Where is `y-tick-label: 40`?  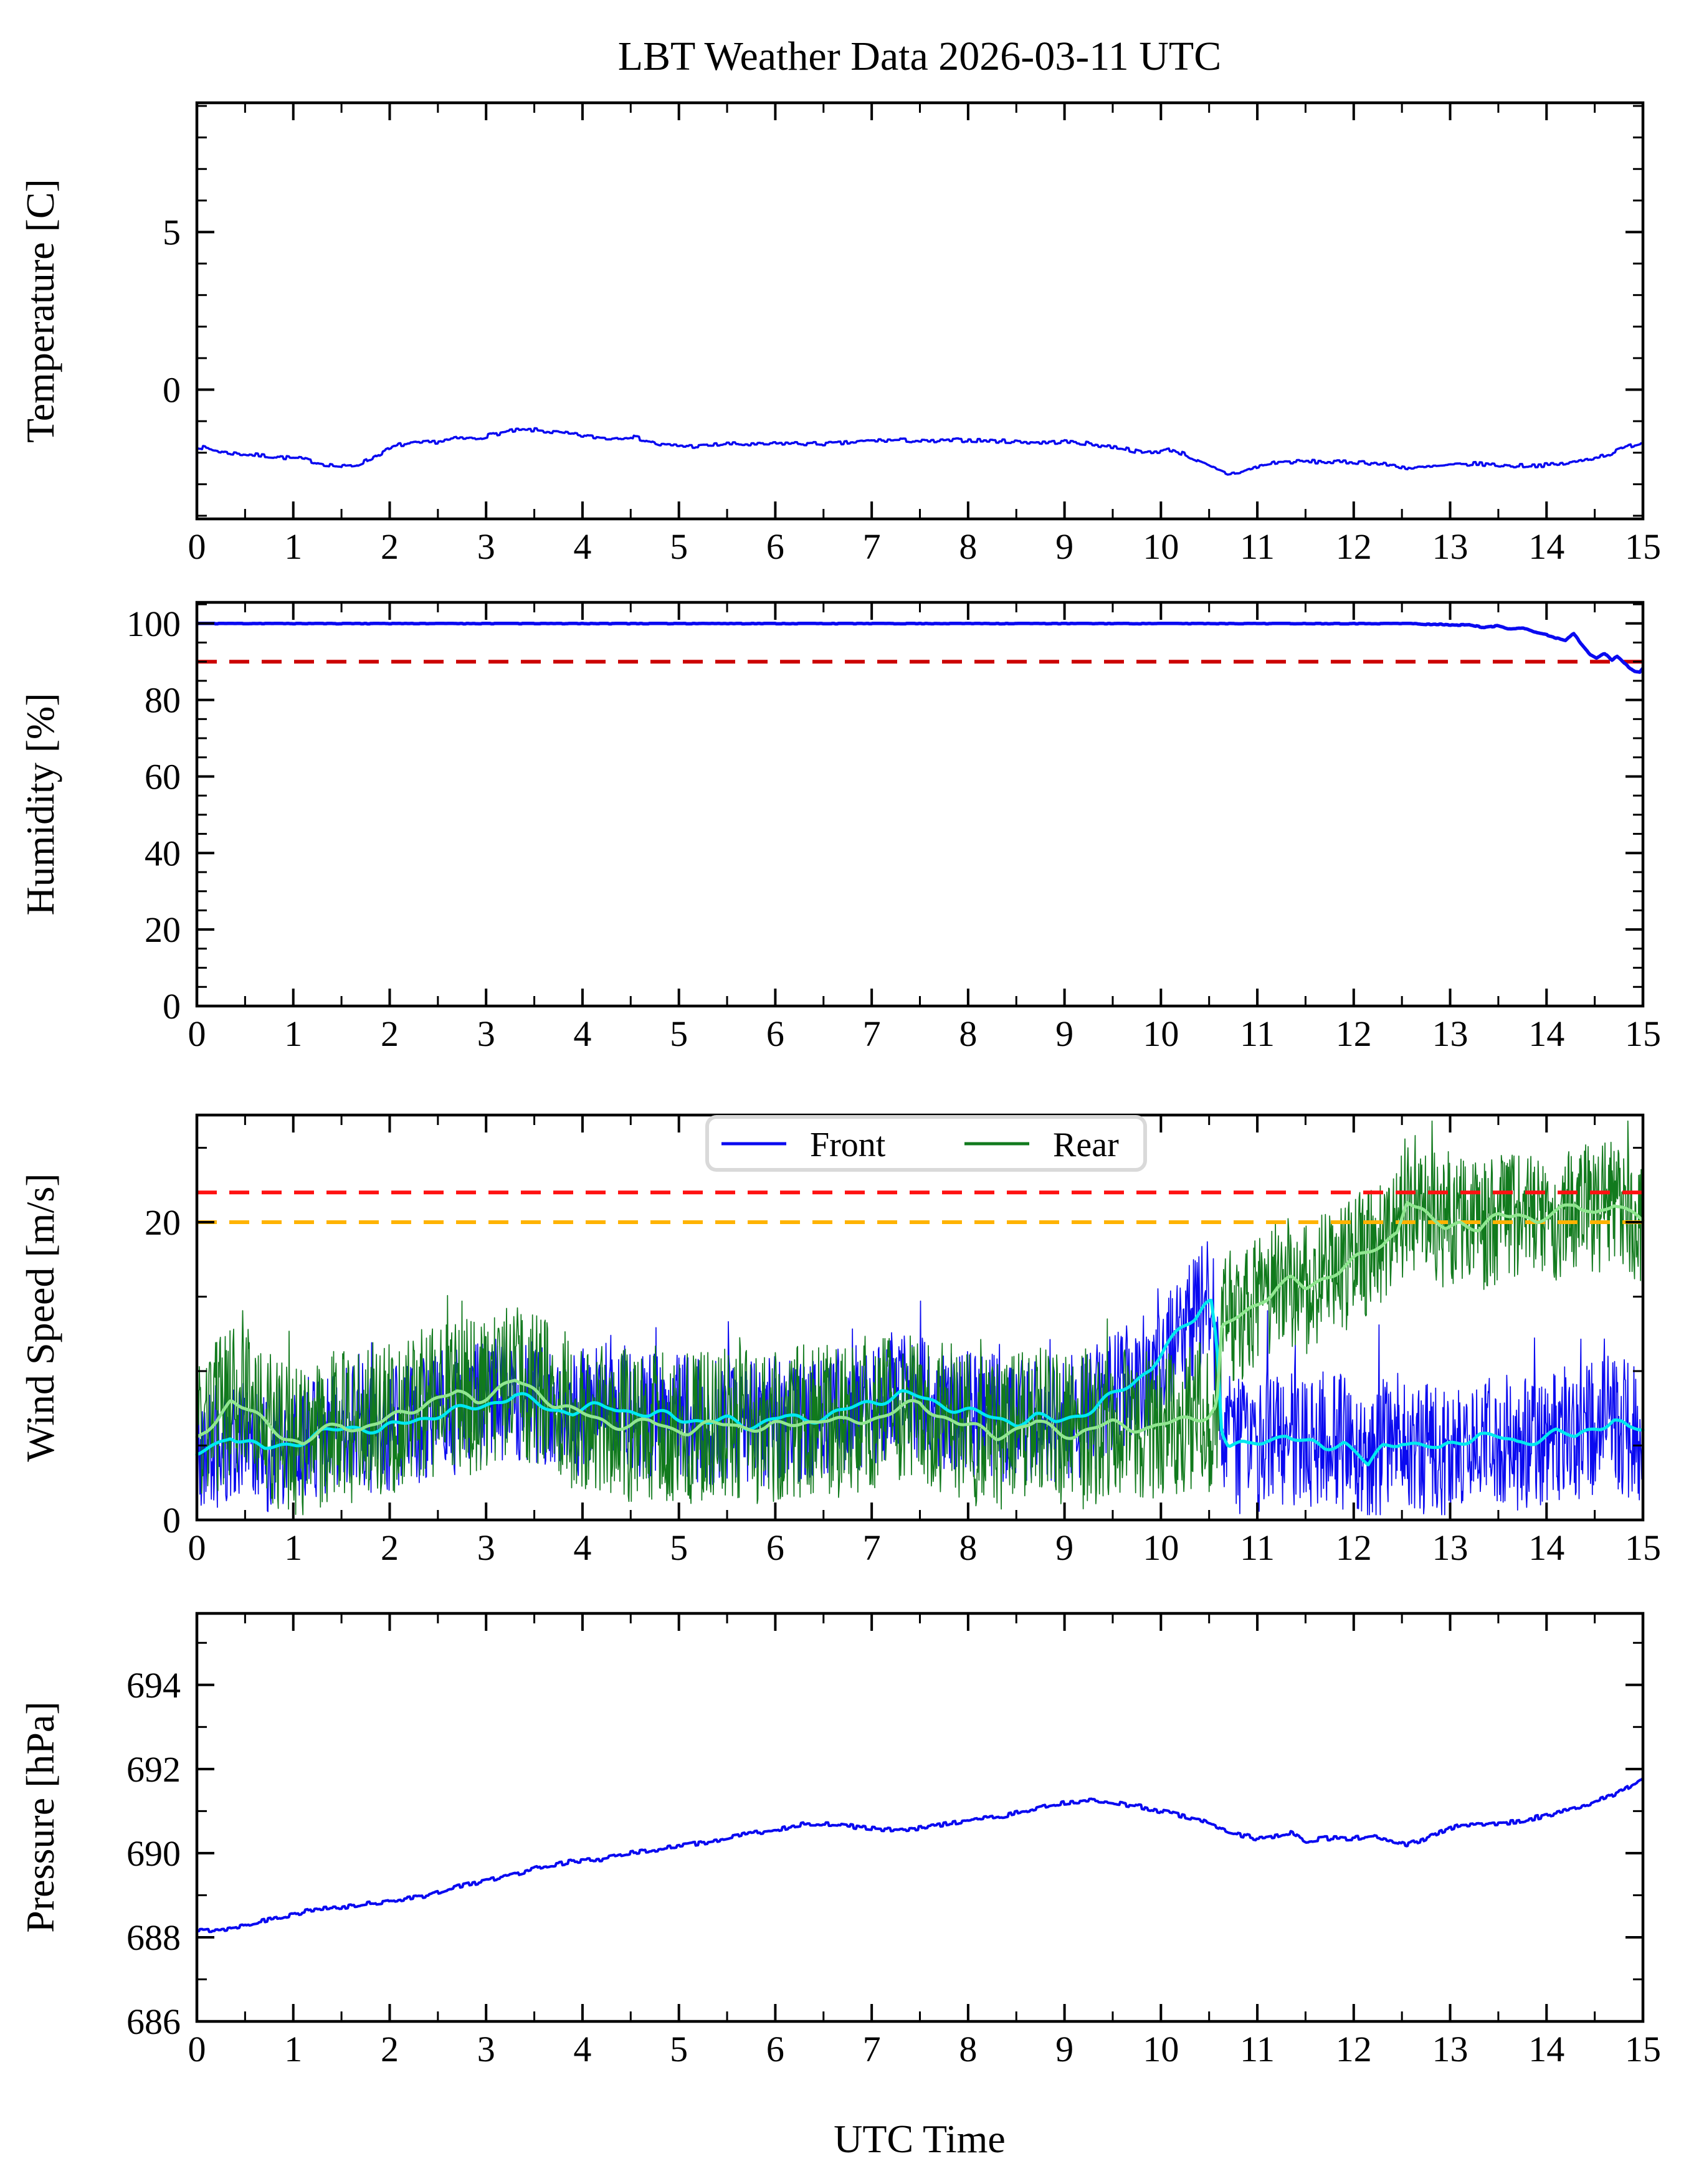
y-tick-label: 40 is located at coordinates (163, 853).